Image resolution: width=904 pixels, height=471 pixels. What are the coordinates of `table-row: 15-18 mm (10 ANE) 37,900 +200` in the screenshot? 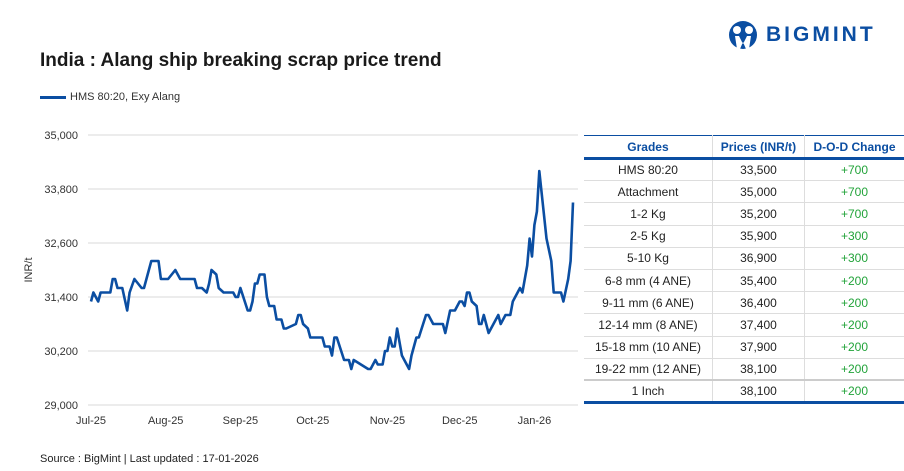 It's located at (744, 347).